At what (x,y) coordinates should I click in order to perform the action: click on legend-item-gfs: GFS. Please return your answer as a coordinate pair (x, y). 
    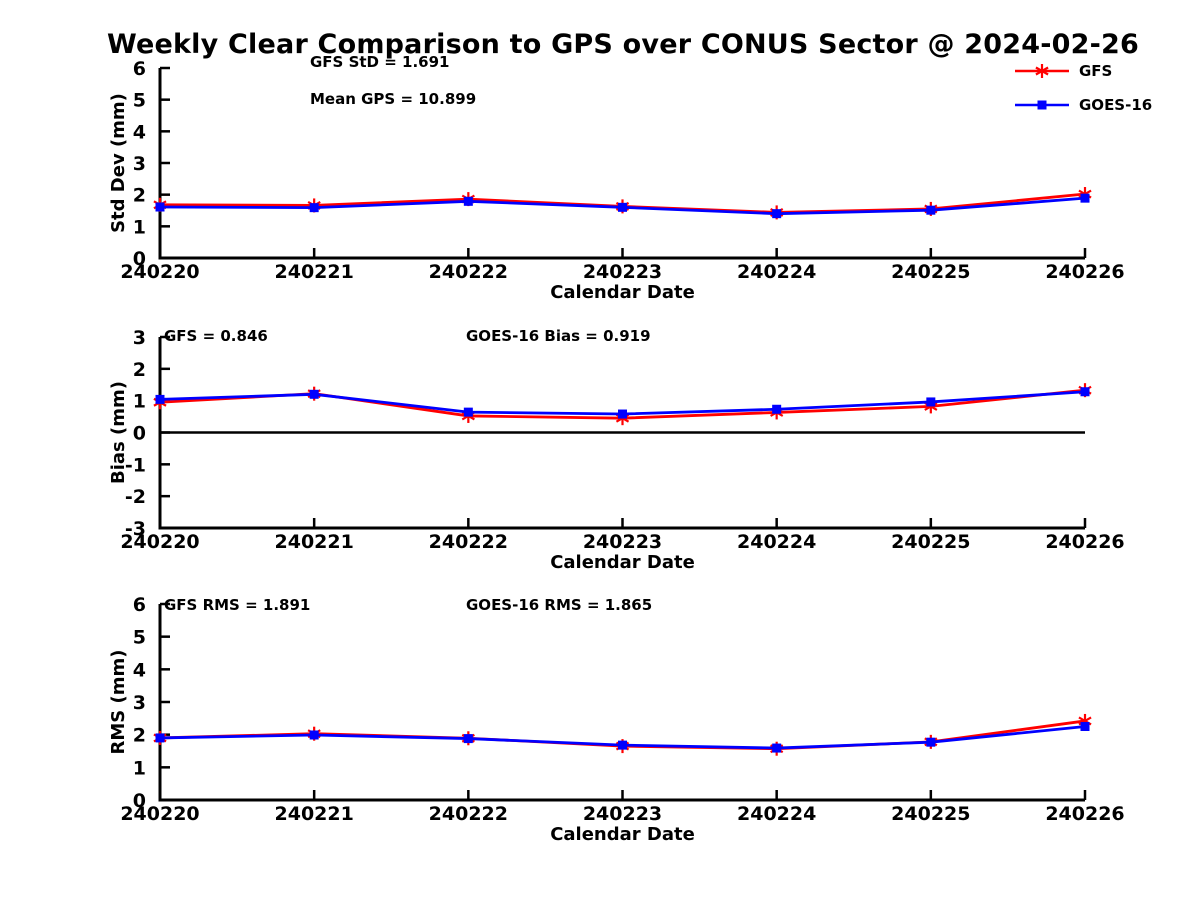
    Looking at the image, I should click on (1082, 71).